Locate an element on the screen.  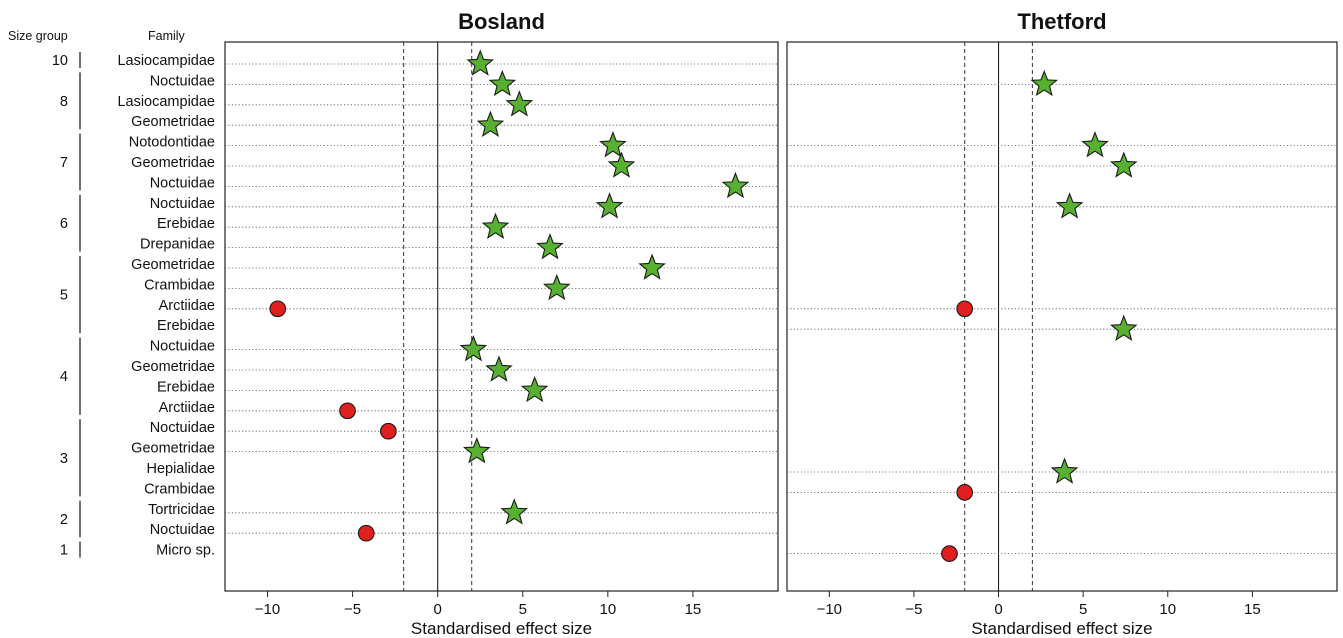
size-group-label: 3 is located at coordinates (64, 459).